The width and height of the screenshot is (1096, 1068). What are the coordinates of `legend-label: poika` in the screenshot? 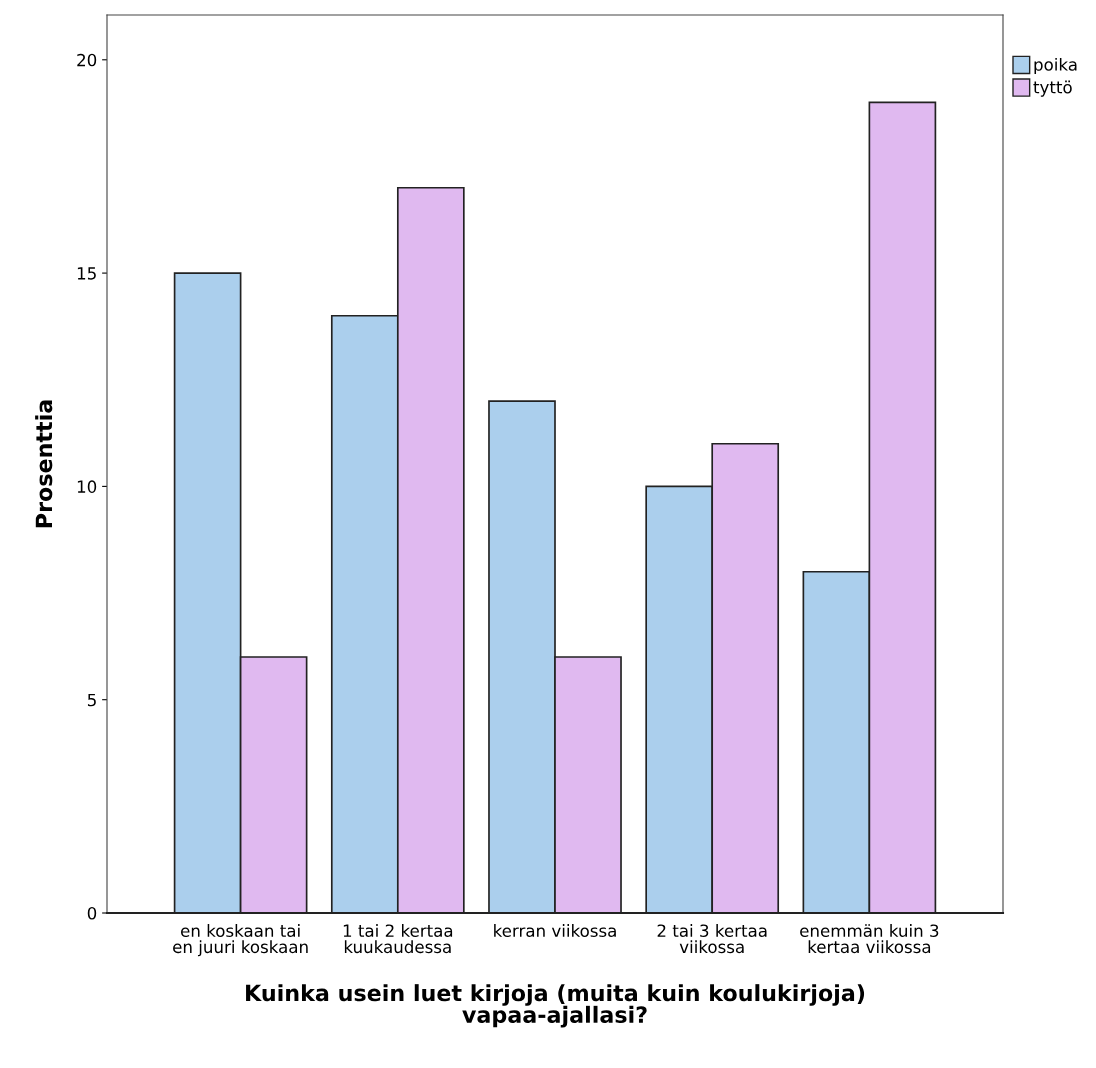 It's located at (1055, 66).